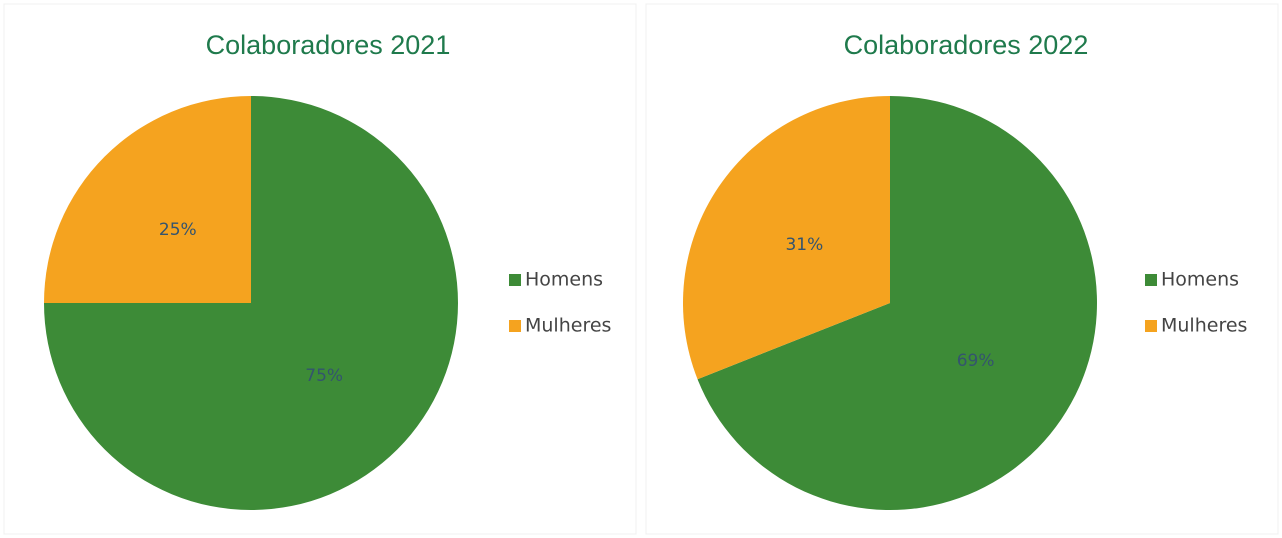 This screenshot has height=538, width=1282. I want to click on chart-title: Colaboradores 2022, so click(966, 45).